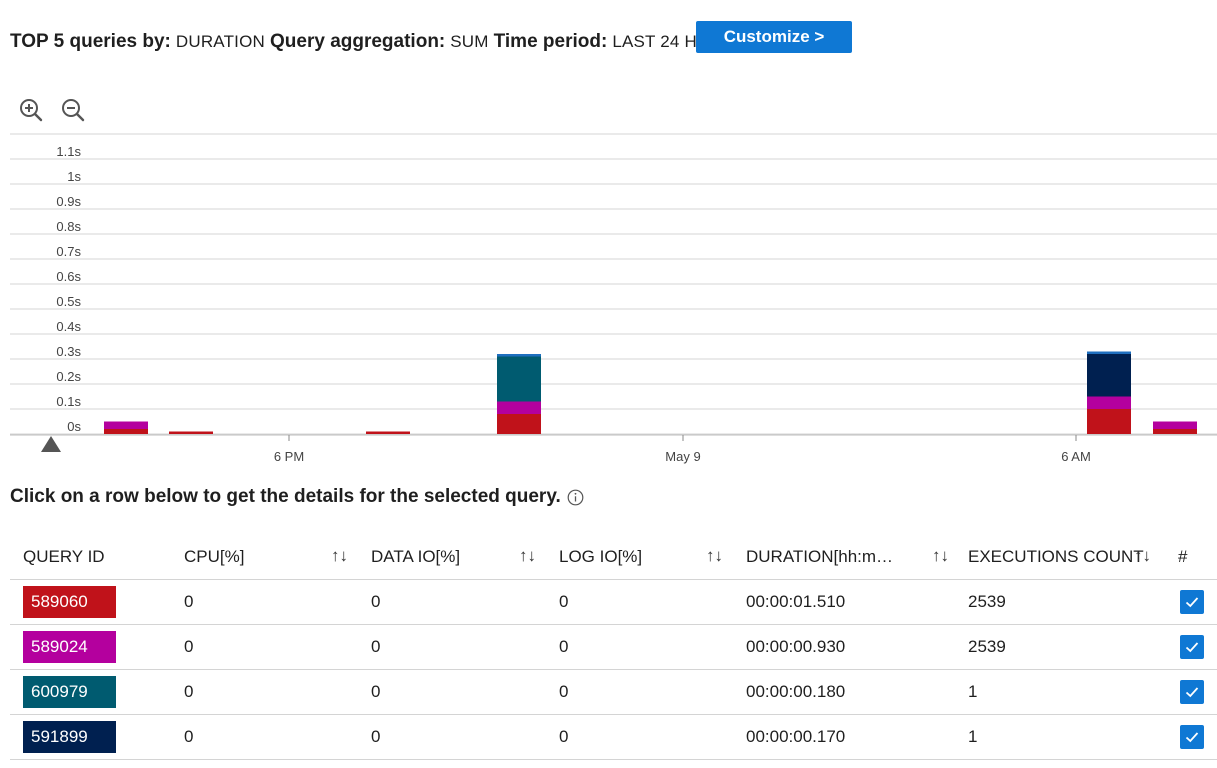  What do you see at coordinates (31, 110) in the screenshot?
I see `zoom-in-icon` at bounding box center [31, 110].